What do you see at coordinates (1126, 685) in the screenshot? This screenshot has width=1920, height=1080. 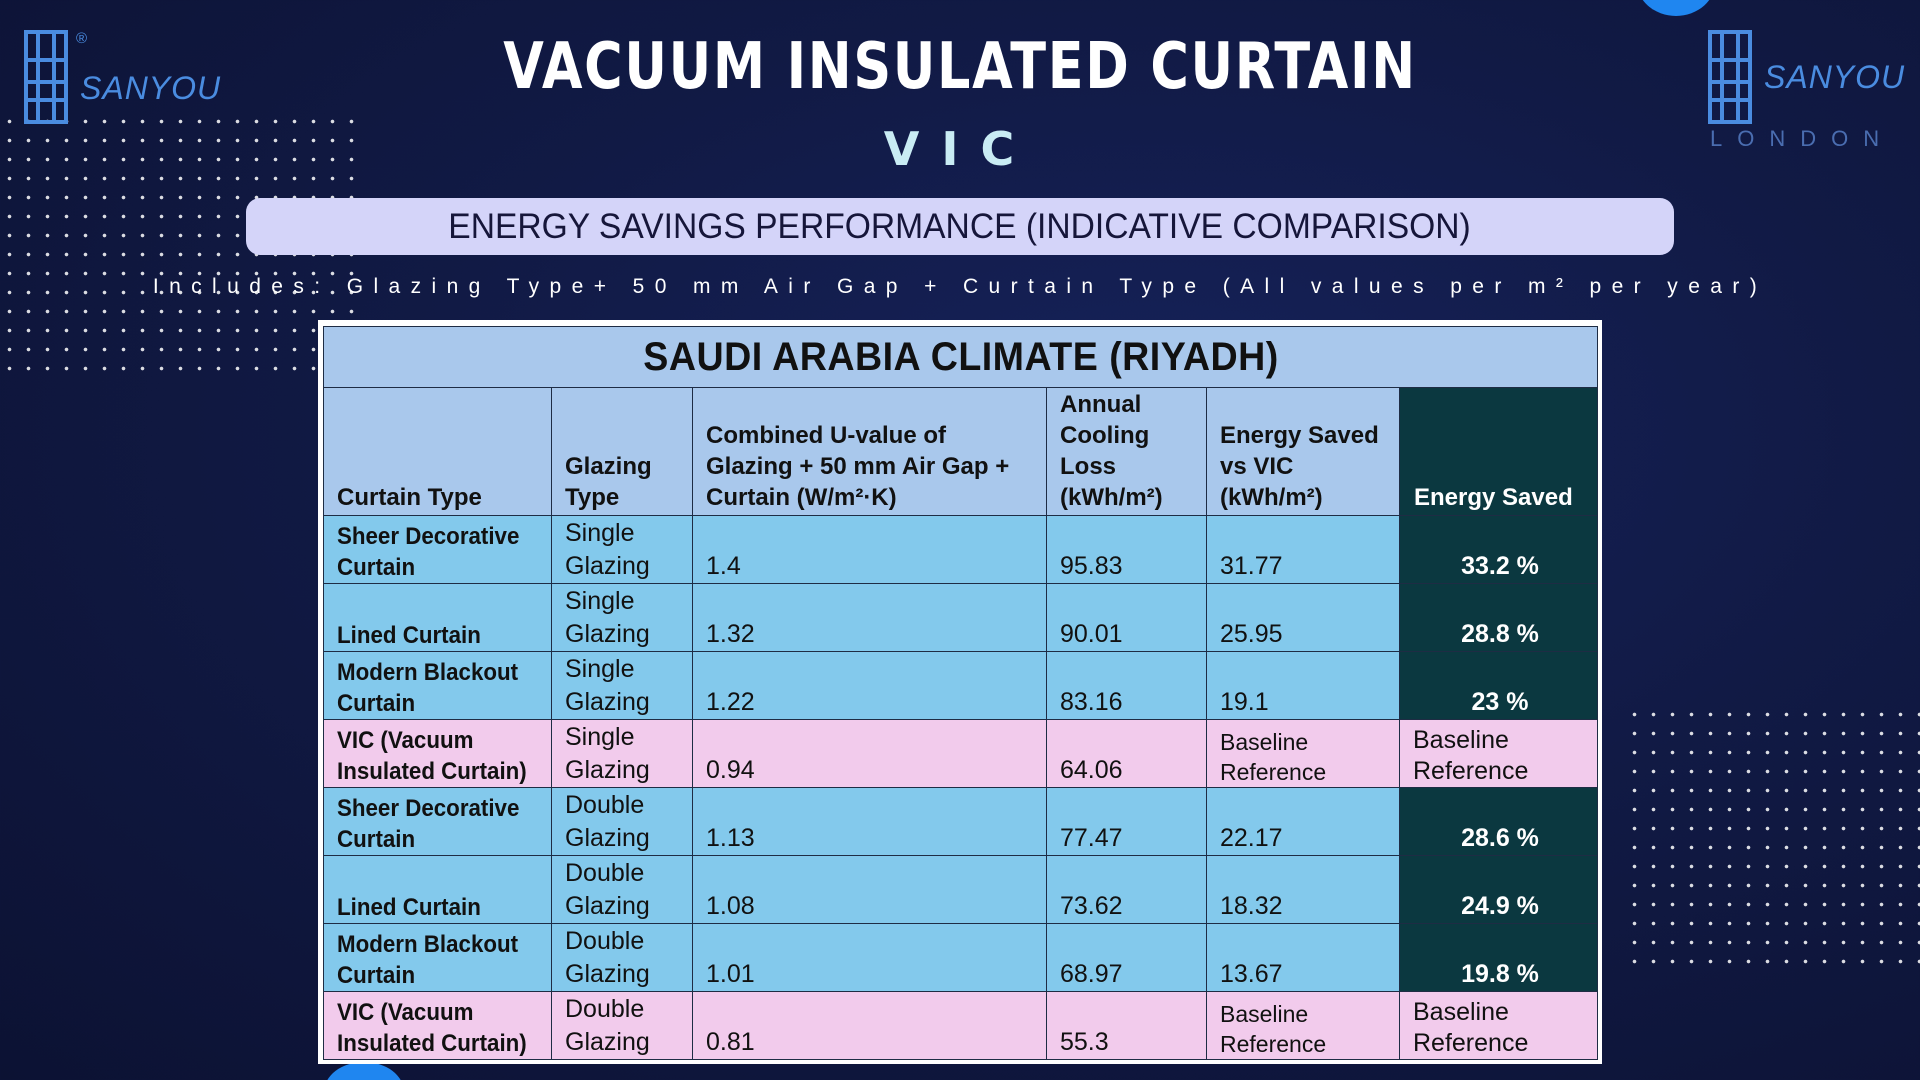 I see `cooling-loss-cell: 83.16` at bounding box center [1126, 685].